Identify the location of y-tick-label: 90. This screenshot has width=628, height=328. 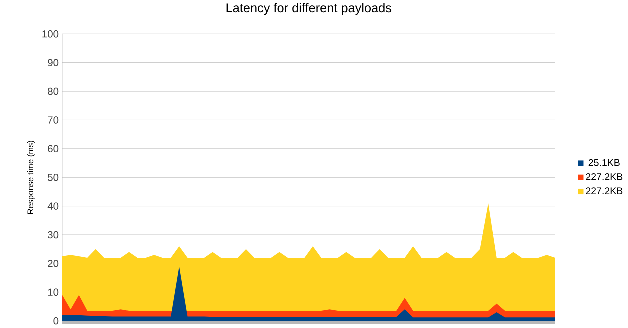
(53, 62).